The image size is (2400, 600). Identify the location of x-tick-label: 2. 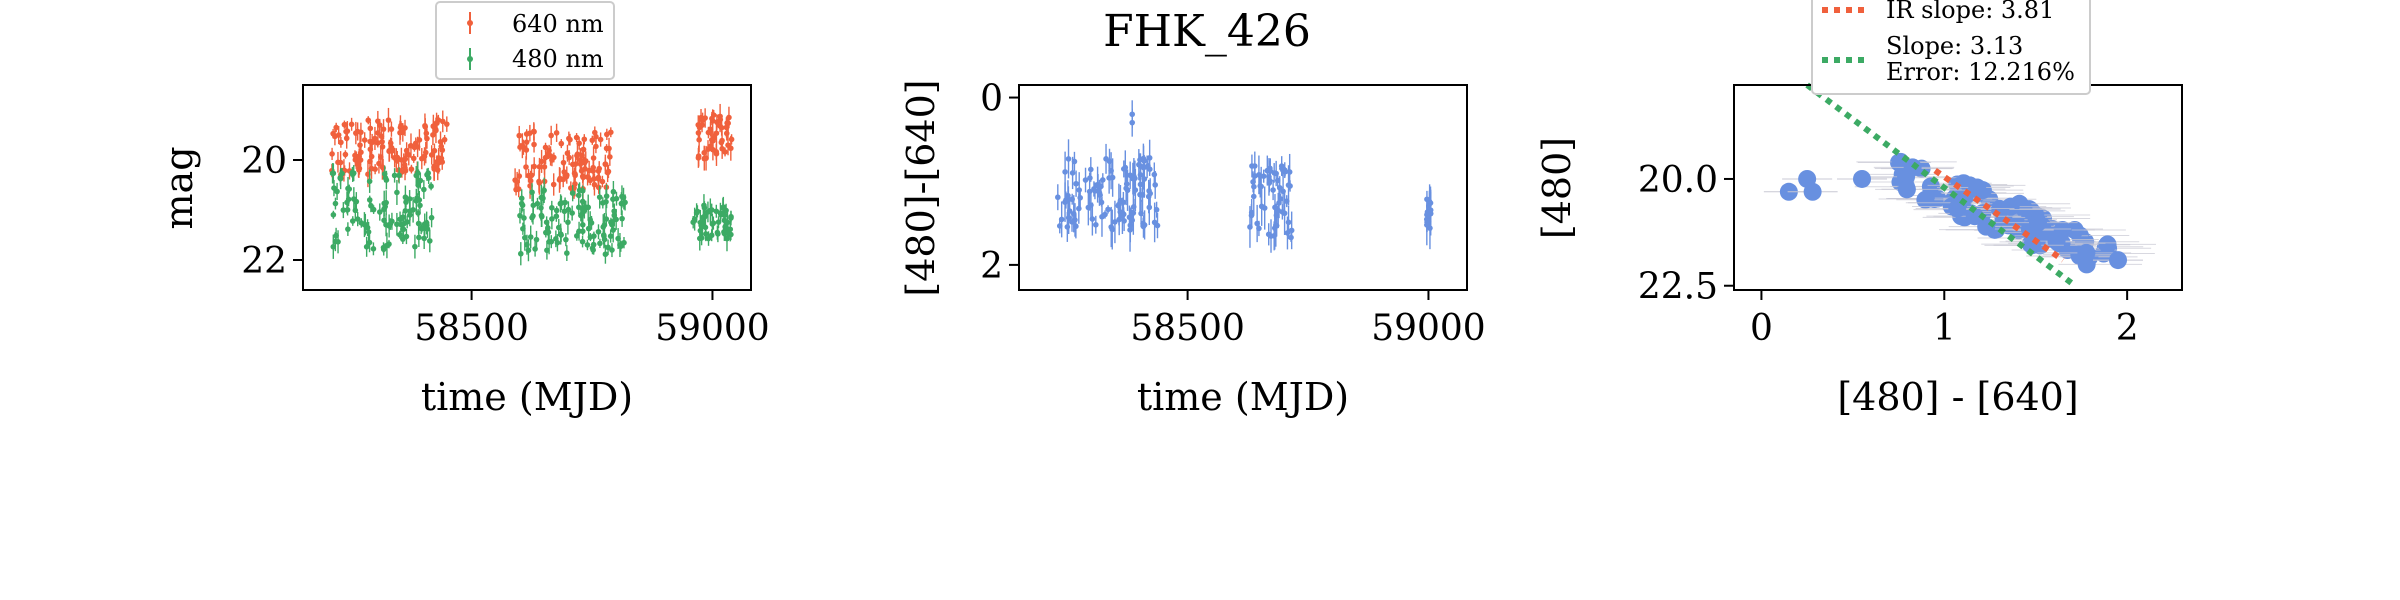
(2127, 328).